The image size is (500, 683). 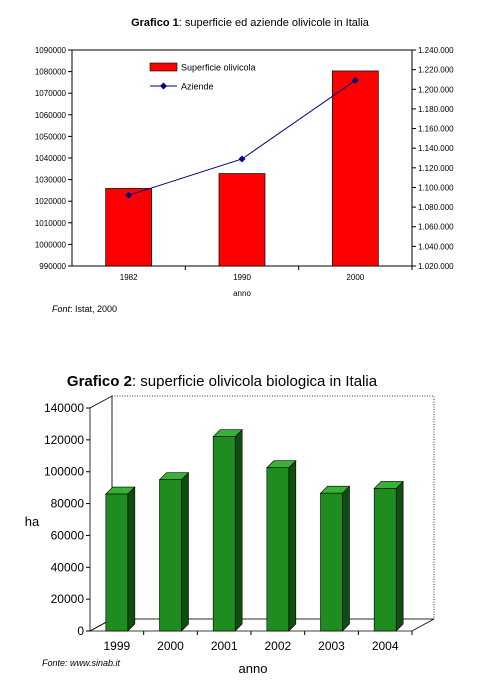 What do you see at coordinates (67, 519) in the screenshot?
I see `chart2-y-axis: 0 20000 40000 60000 80000 100000 120000 140000` at bounding box center [67, 519].